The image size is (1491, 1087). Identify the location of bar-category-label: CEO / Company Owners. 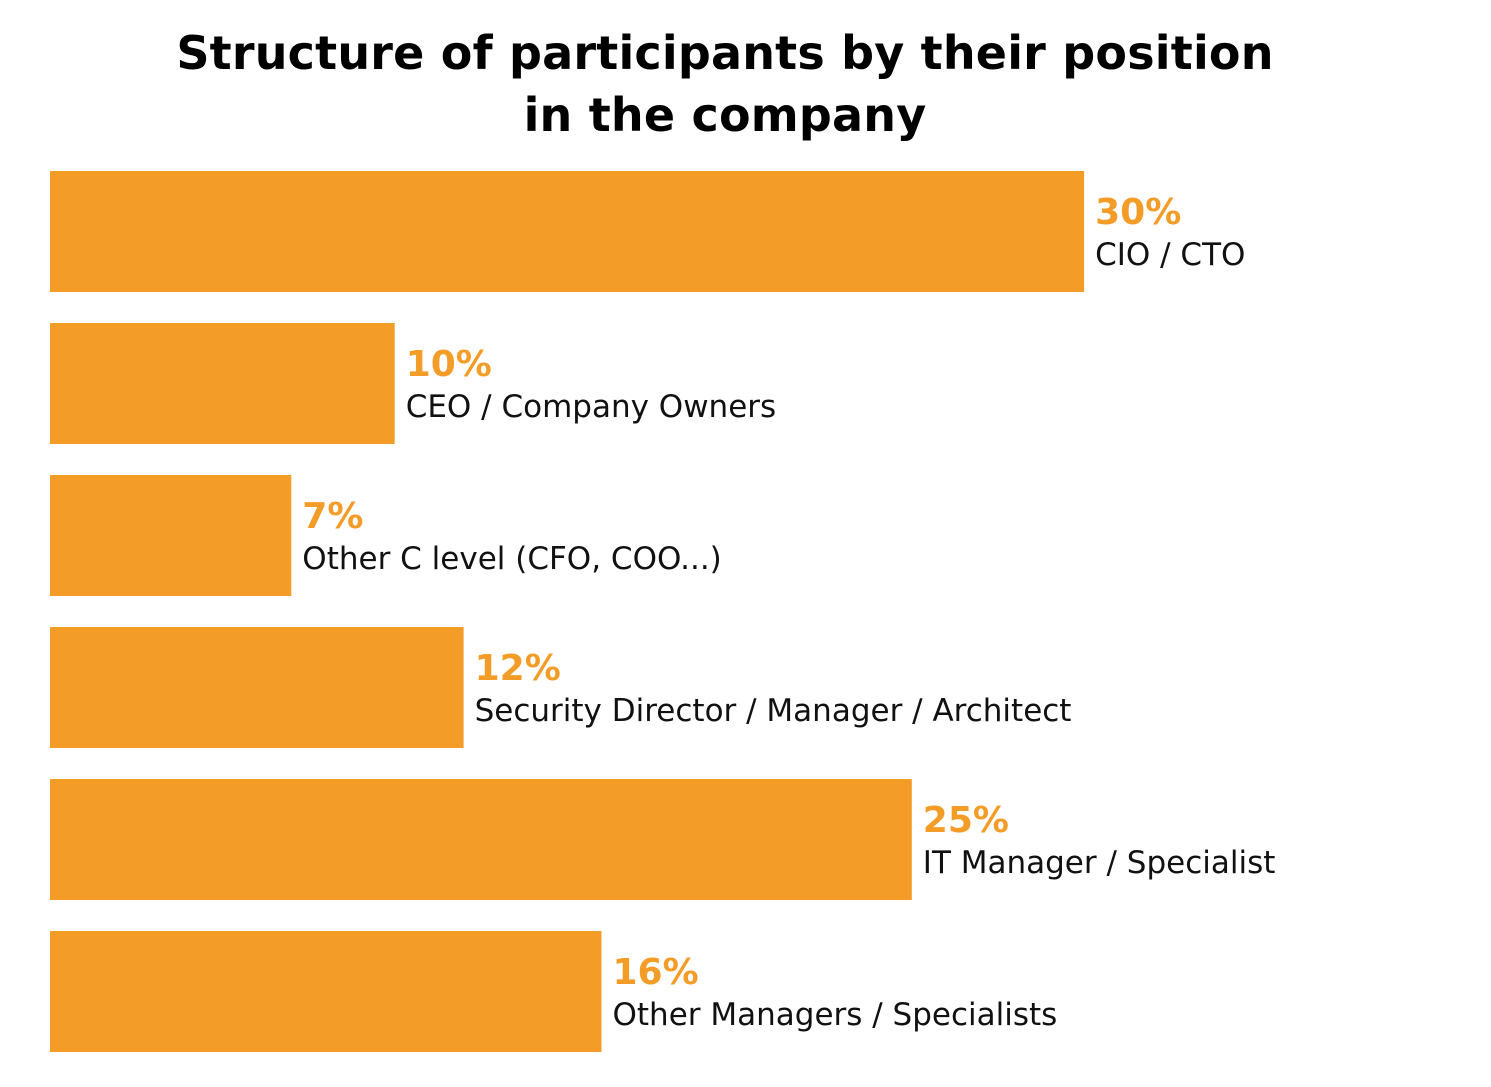
(591, 407).